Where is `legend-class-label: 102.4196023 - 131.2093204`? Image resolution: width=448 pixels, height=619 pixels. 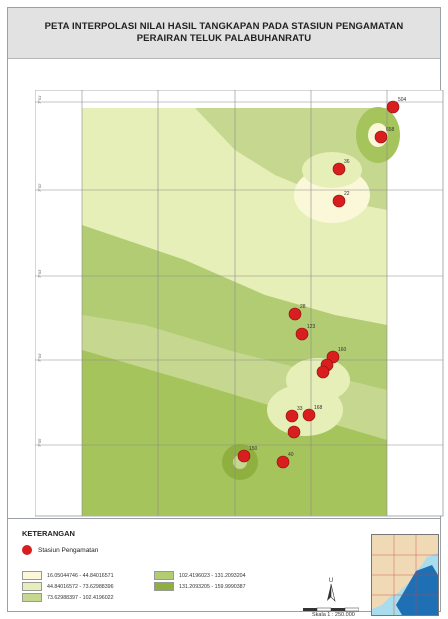 legend-class-label: 102.4196023 - 131.2093204 is located at coordinates (212, 575).